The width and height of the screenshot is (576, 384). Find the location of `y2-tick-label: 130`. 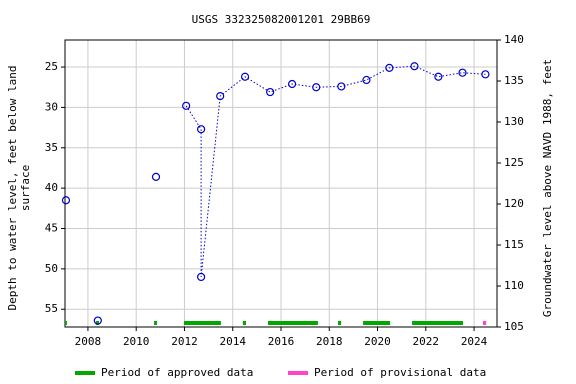

y2-tick-label: 130 is located at coordinates (514, 121).